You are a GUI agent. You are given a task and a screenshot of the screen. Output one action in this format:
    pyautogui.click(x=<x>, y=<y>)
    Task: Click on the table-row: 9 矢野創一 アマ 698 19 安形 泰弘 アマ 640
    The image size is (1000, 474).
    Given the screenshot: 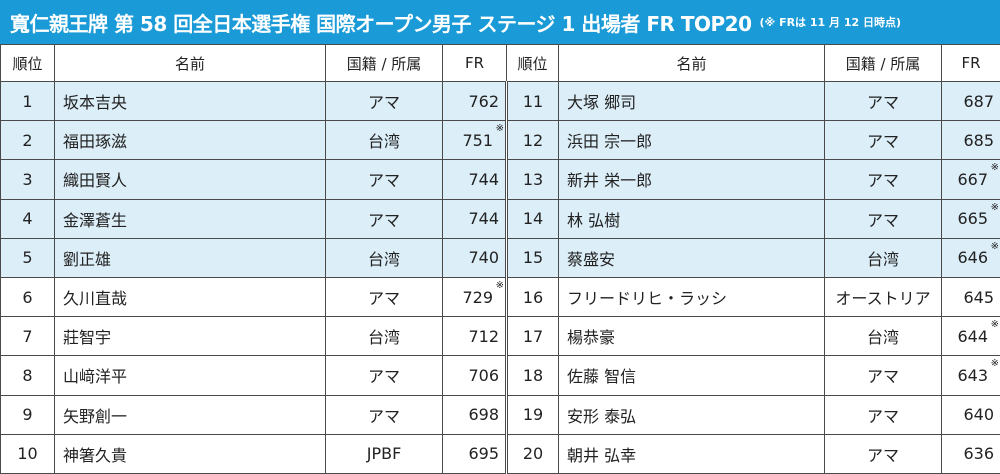 What is the action you would take?
    pyautogui.click(x=500, y=414)
    